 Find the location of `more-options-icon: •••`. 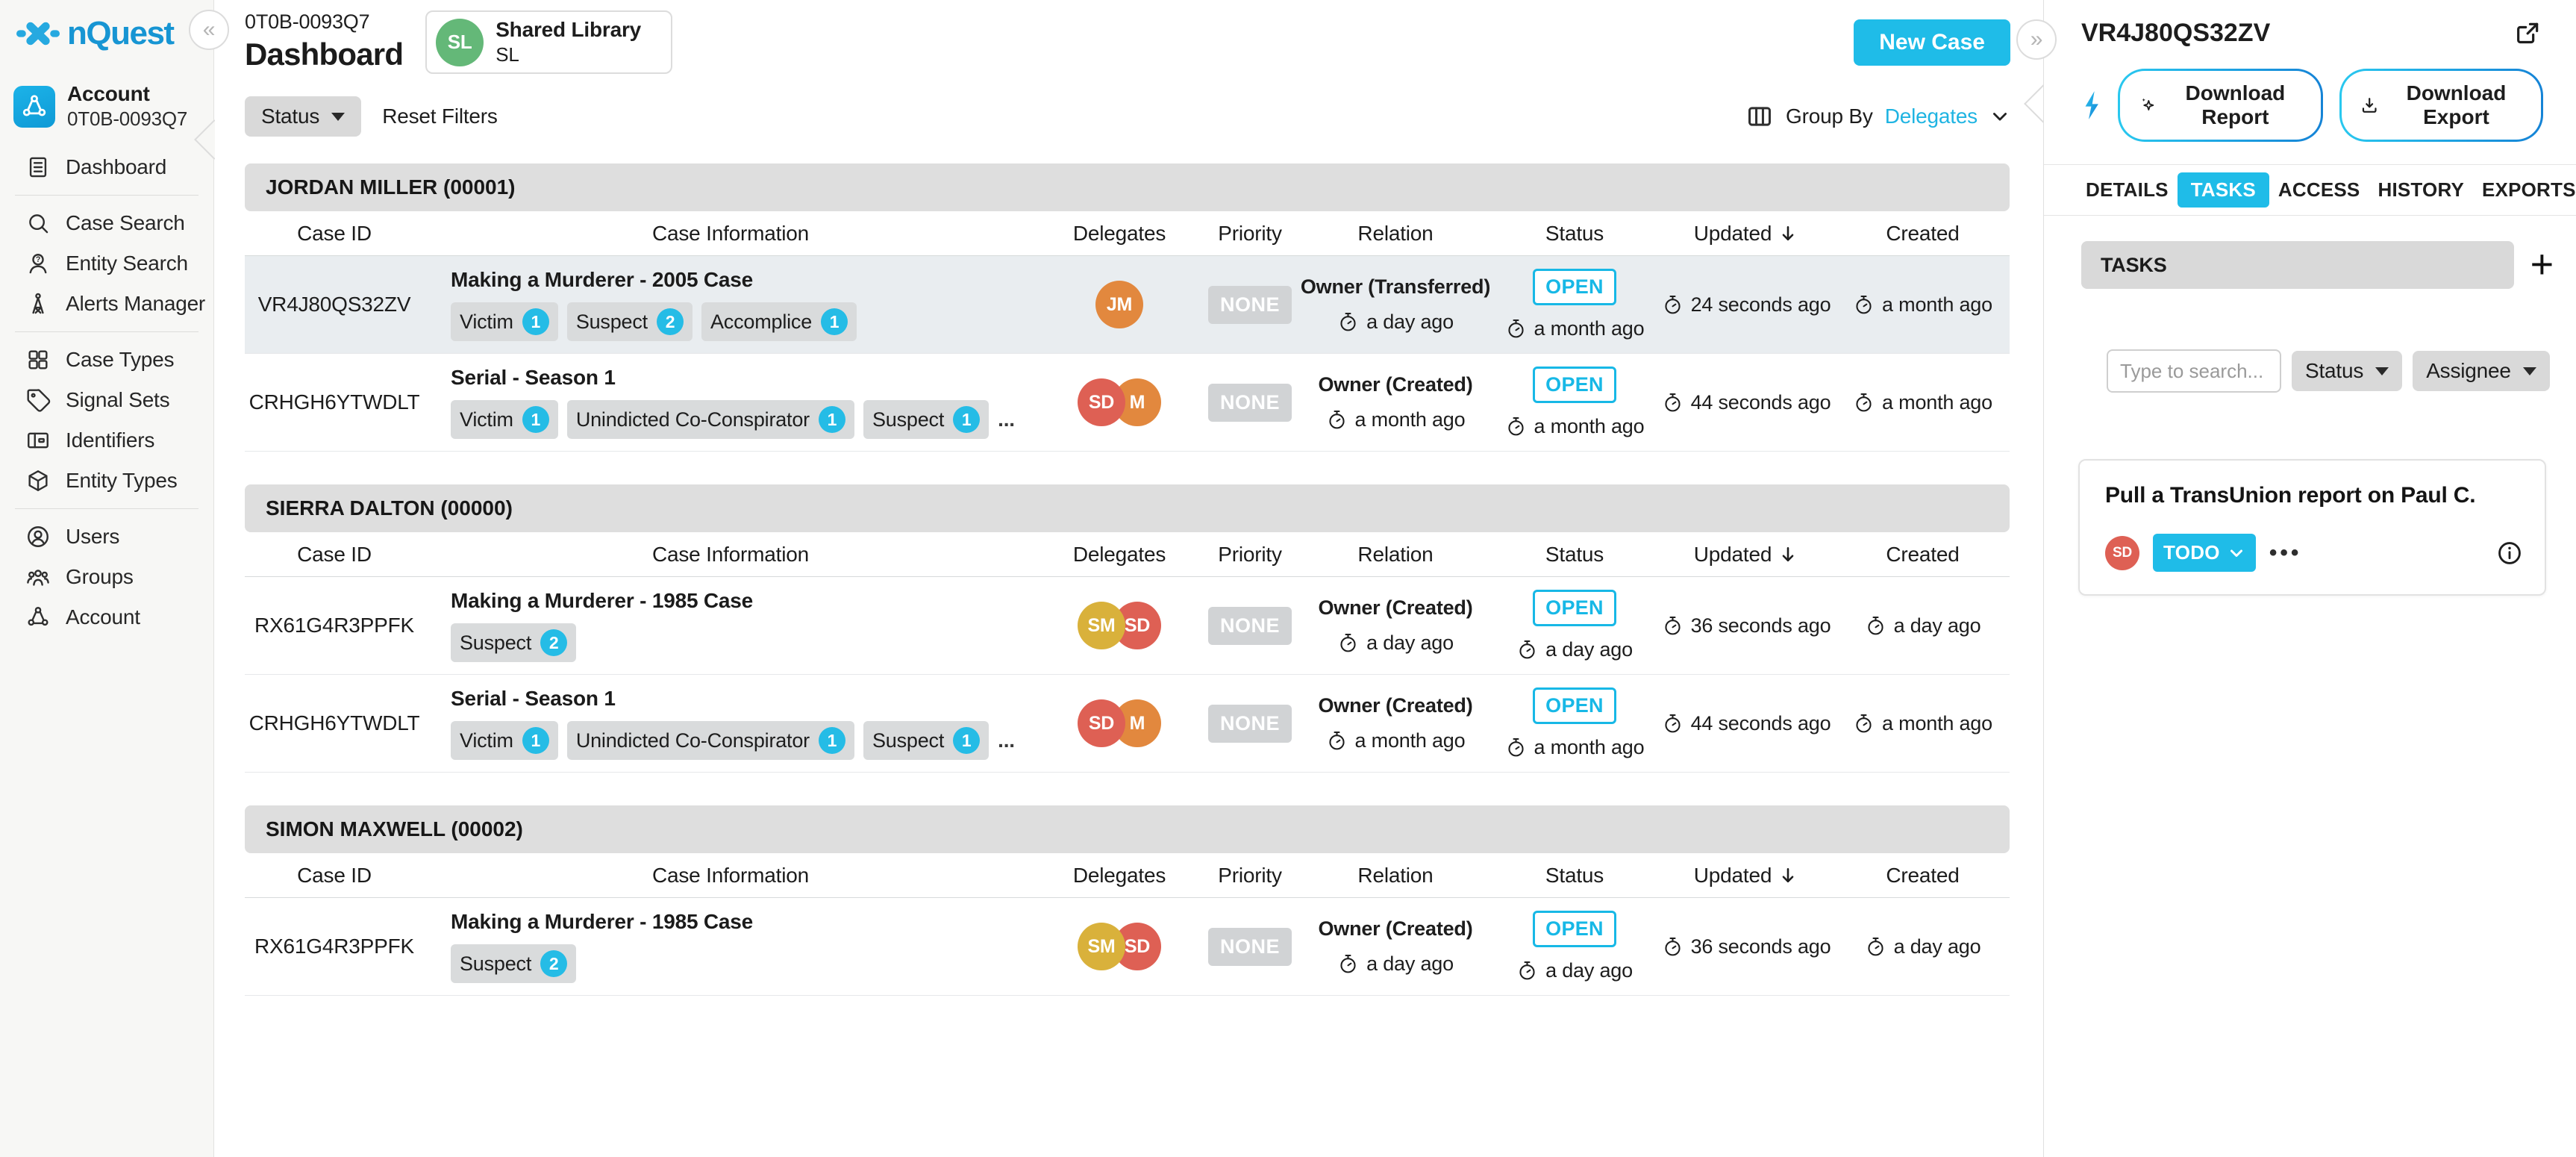

more-options-icon: ••• is located at coordinates (2285, 552).